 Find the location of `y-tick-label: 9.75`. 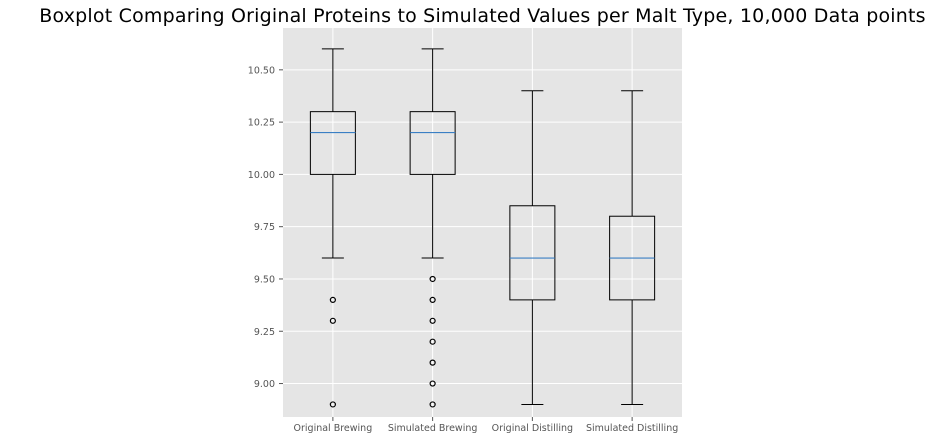

y-tick-label: 9.75 is located at coordinates (264, 227).